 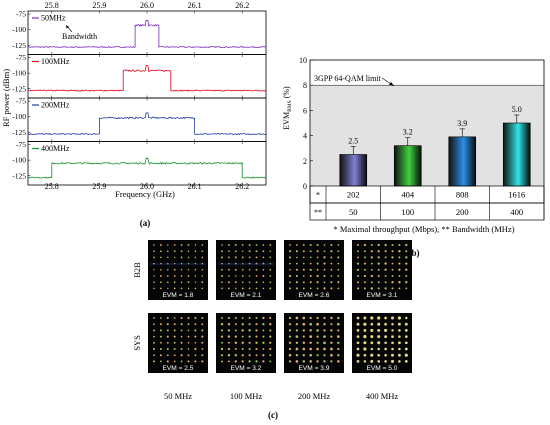 I want to click on y-axis-label-main: EVM, so click(x=286, y=121).